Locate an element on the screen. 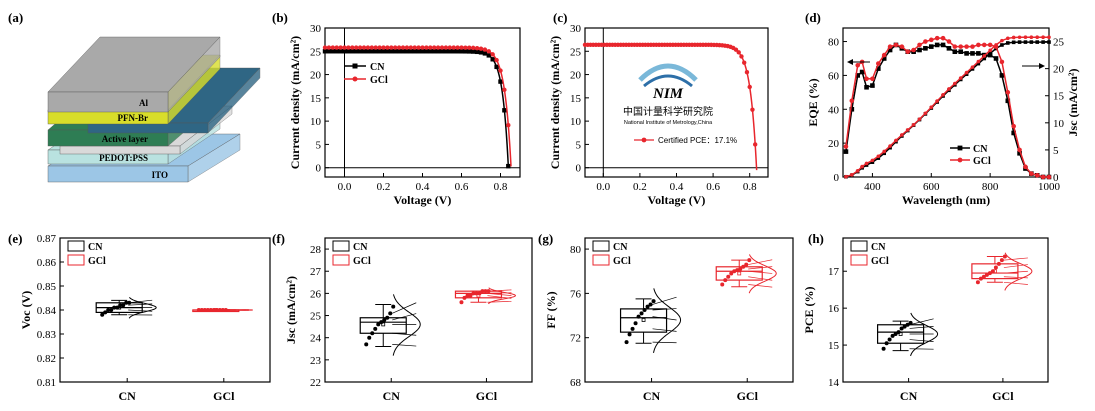  legend-marker is located at coordinates (960, 148).